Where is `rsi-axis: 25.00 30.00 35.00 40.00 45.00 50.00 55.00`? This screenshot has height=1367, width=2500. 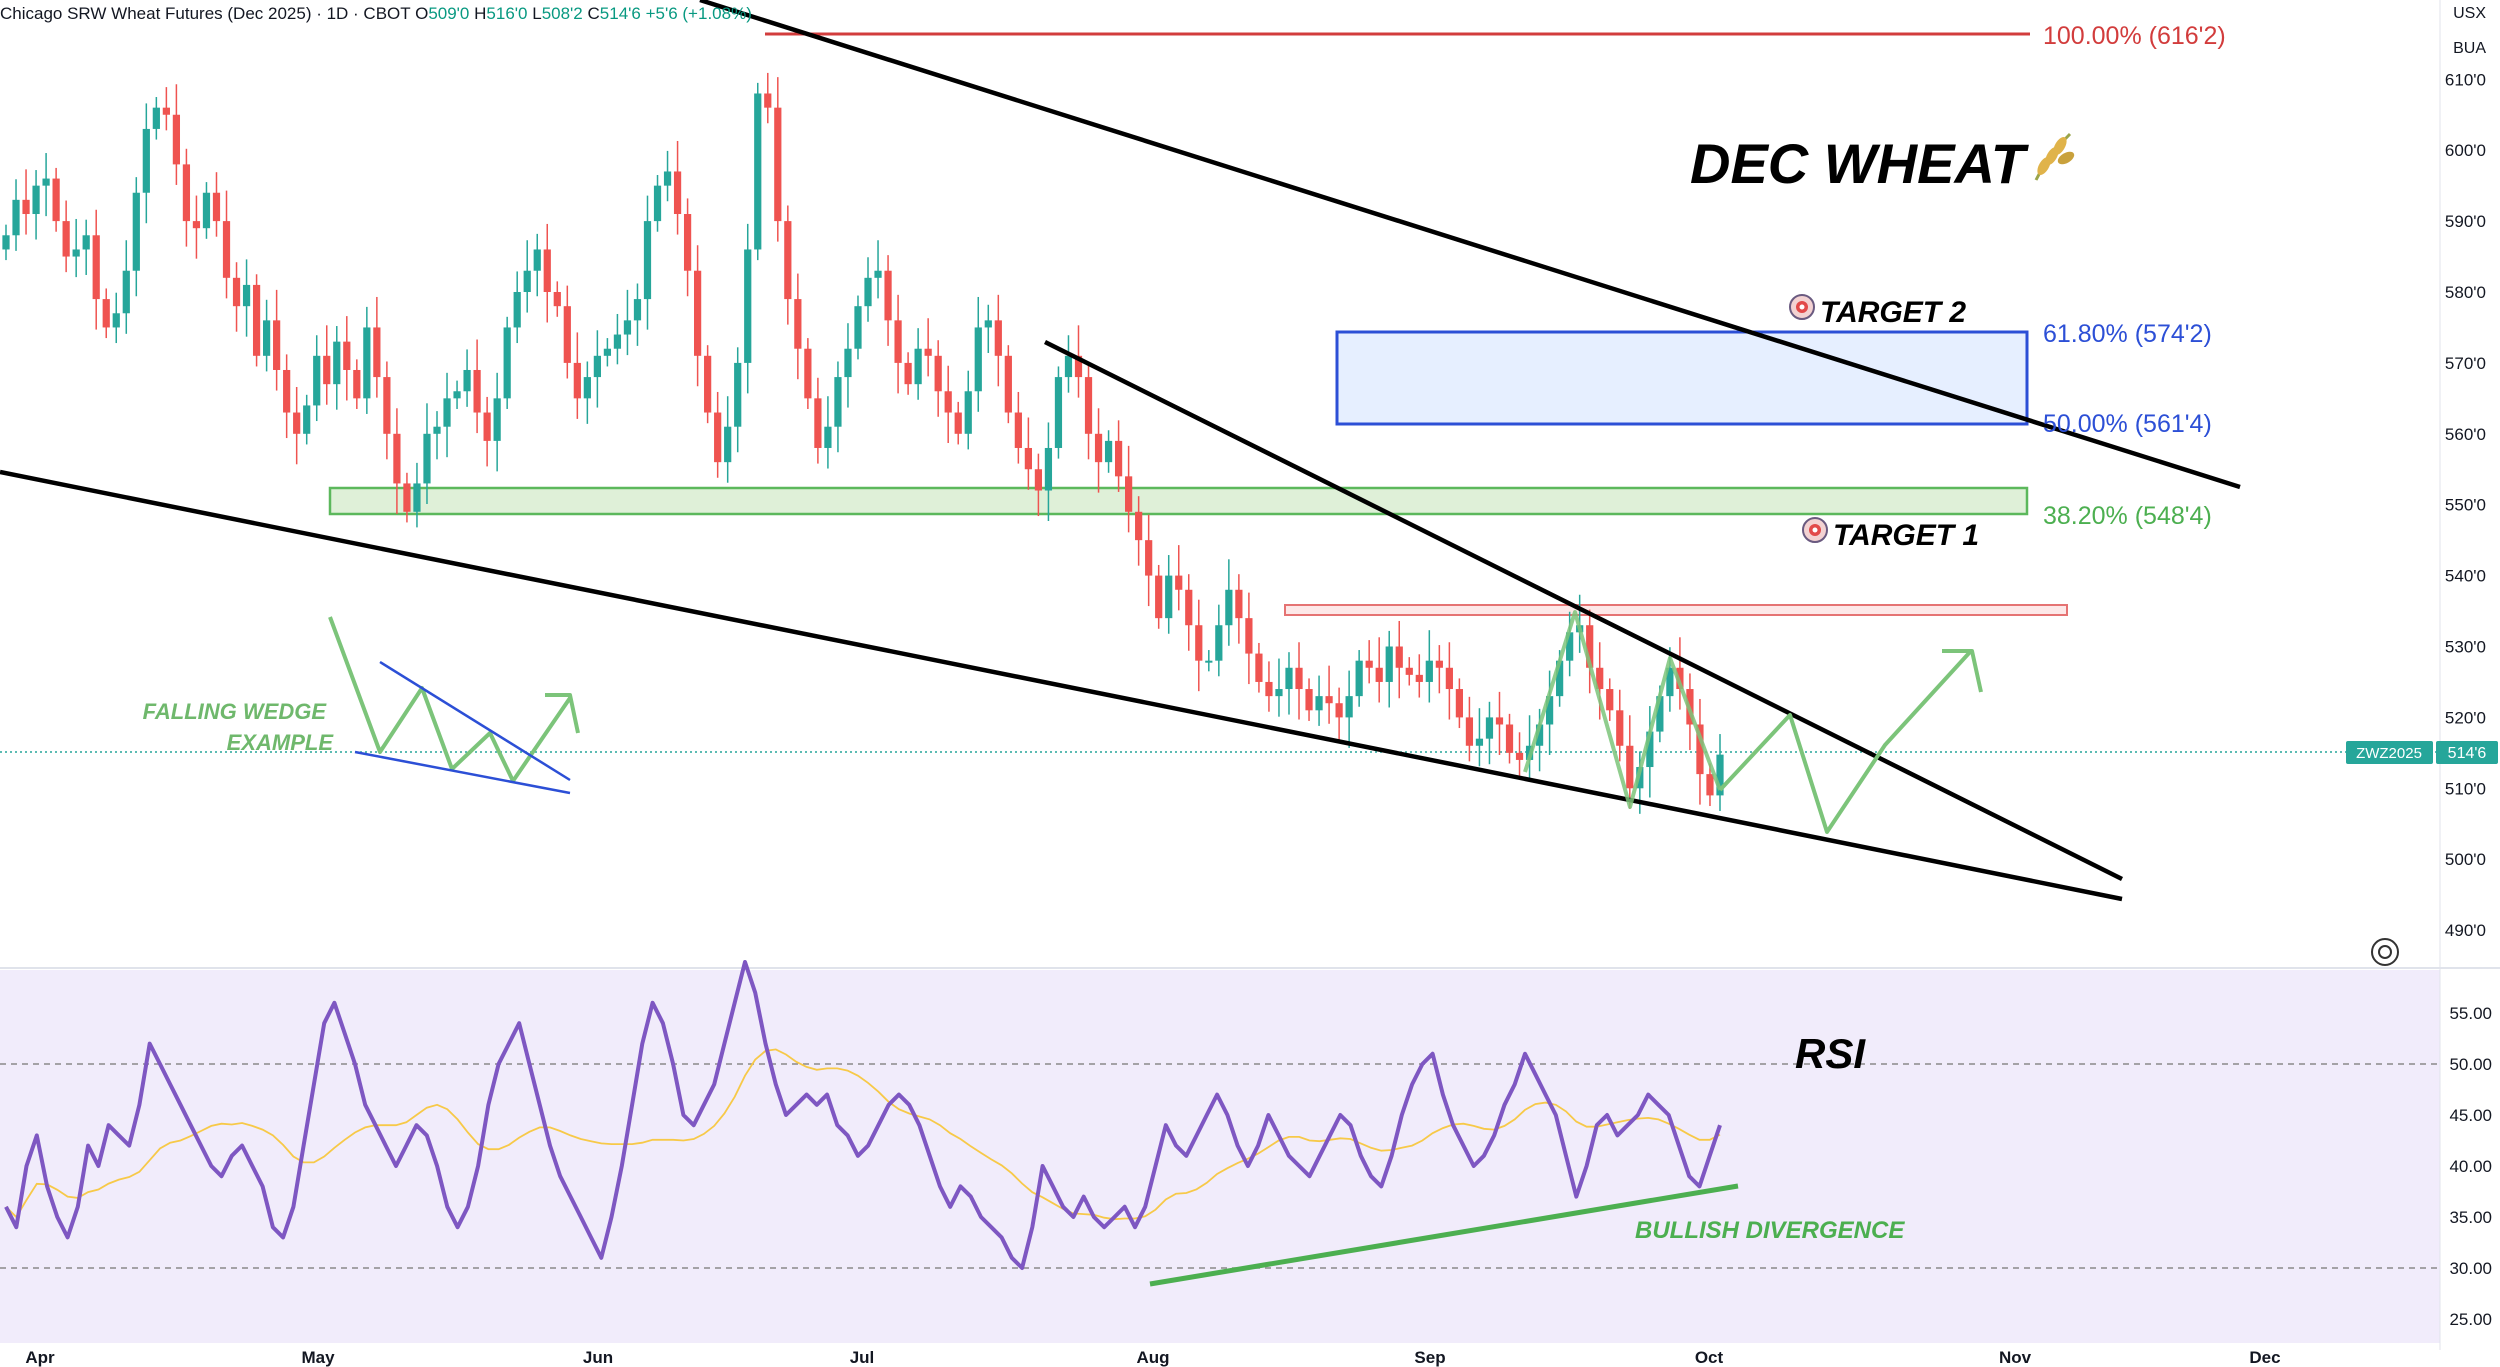 rsi-axis: 25.00 30.00 35.00 40.00 45.00 50.00 55.00 is located at coordinates (2470, 1166).